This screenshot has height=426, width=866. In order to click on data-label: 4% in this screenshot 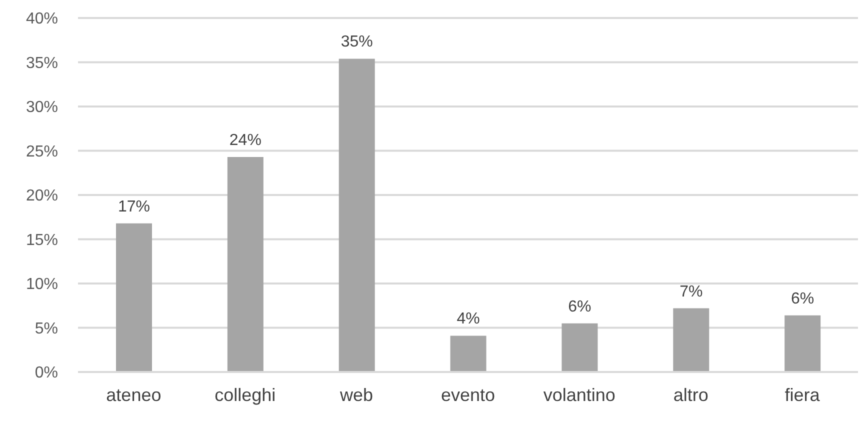, I will do `click(468, 319)`.